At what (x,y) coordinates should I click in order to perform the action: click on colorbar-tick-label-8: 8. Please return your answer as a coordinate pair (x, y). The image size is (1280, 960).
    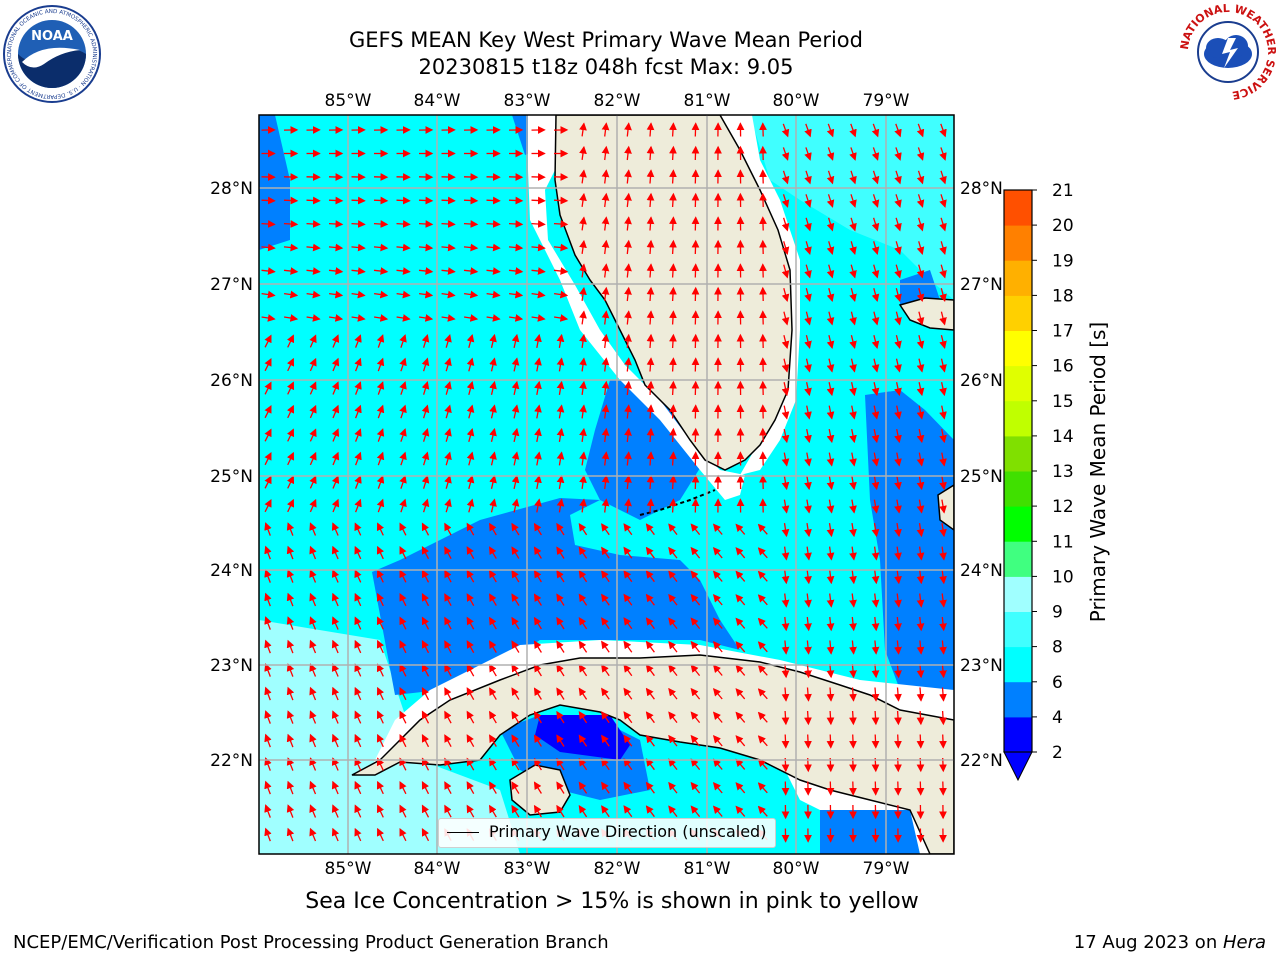
    Looking at the image, I should click on (1057, 648).